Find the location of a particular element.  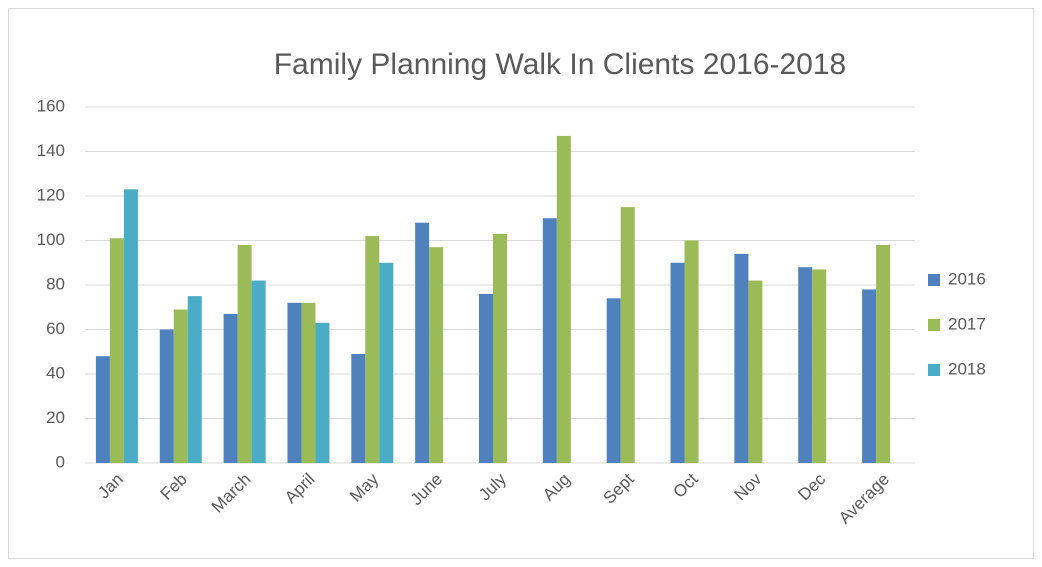

y-tick-label: 140 is located at coordinates (51, 150).